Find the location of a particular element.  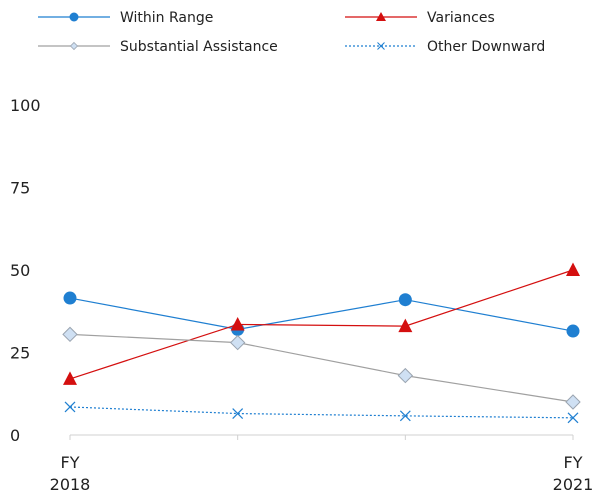

y-tick-label: 0 is located at coordinates (15, 435).